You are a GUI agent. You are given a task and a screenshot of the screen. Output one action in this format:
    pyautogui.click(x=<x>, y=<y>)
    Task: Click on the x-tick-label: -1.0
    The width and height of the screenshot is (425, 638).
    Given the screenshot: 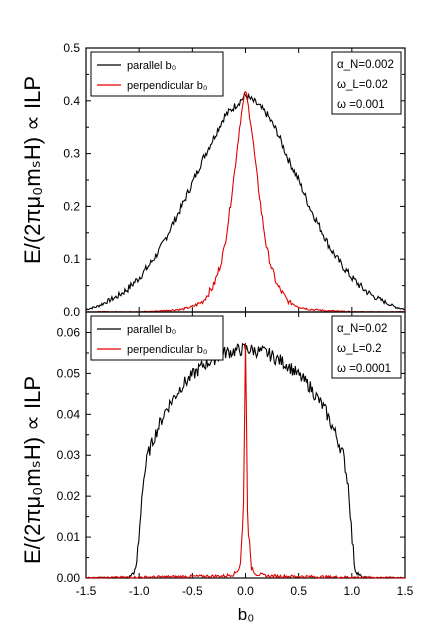 What is the action you would take?
    pyautogui.click(x=139, y=591)
    